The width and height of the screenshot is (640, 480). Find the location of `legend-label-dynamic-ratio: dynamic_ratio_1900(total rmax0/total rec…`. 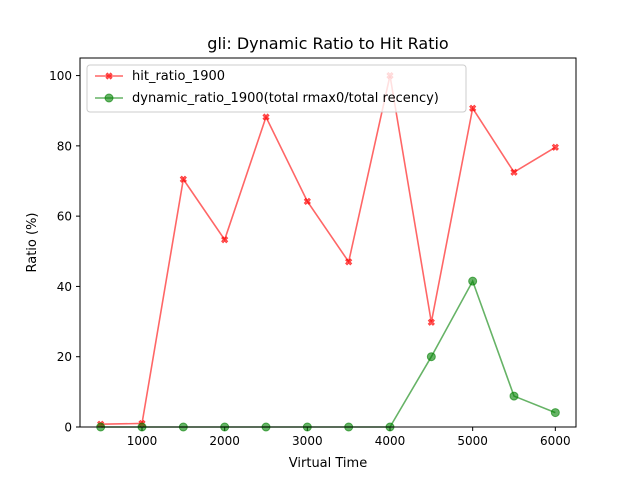

legend-label-dynamic-ratio: dynamic_ratio_1900(total rmax0/total rec… is located at coordinates (285, 98).